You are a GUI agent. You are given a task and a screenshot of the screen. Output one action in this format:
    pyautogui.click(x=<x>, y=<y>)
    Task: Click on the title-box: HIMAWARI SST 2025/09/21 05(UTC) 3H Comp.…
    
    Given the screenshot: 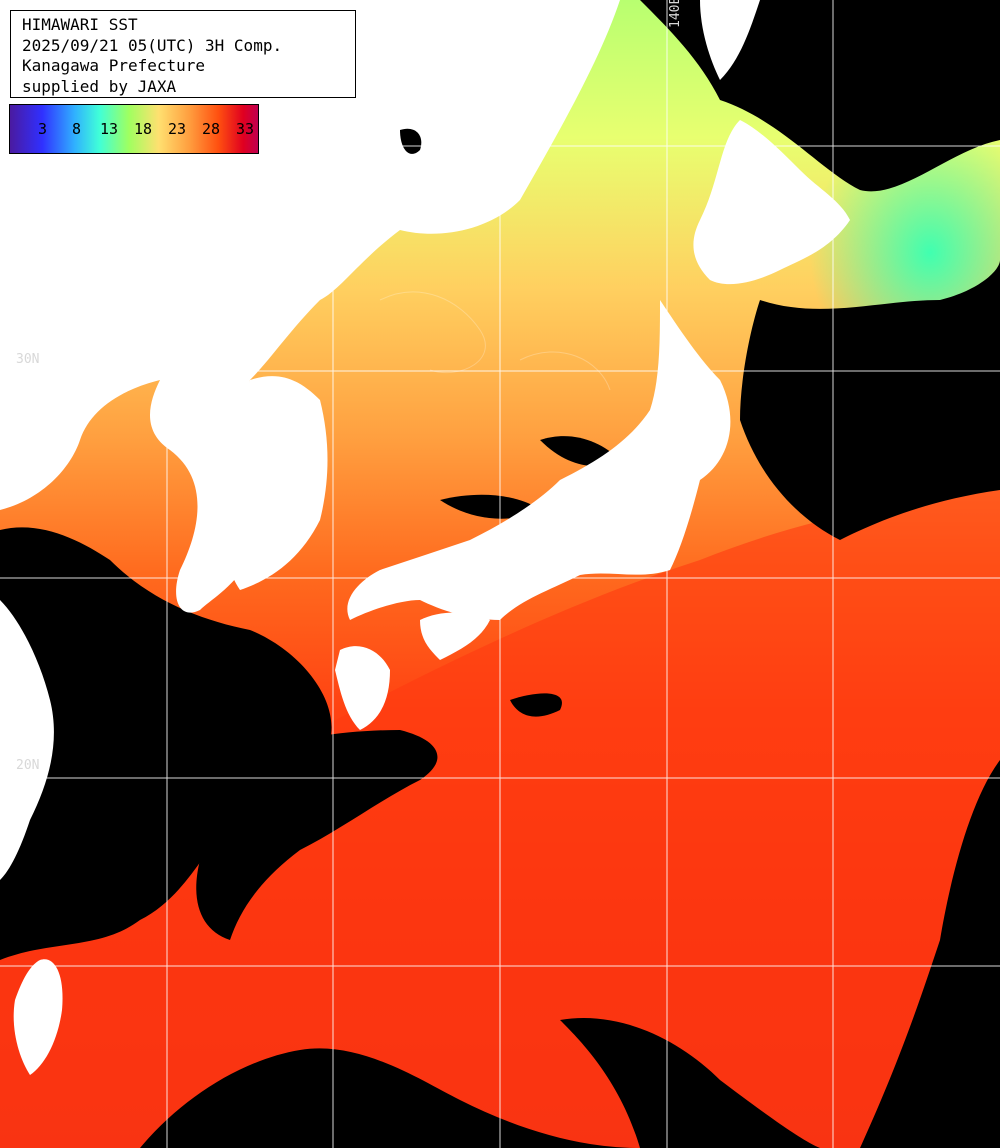 What is the action you would take?
    pyautogui.click(x=183, y=54)
    